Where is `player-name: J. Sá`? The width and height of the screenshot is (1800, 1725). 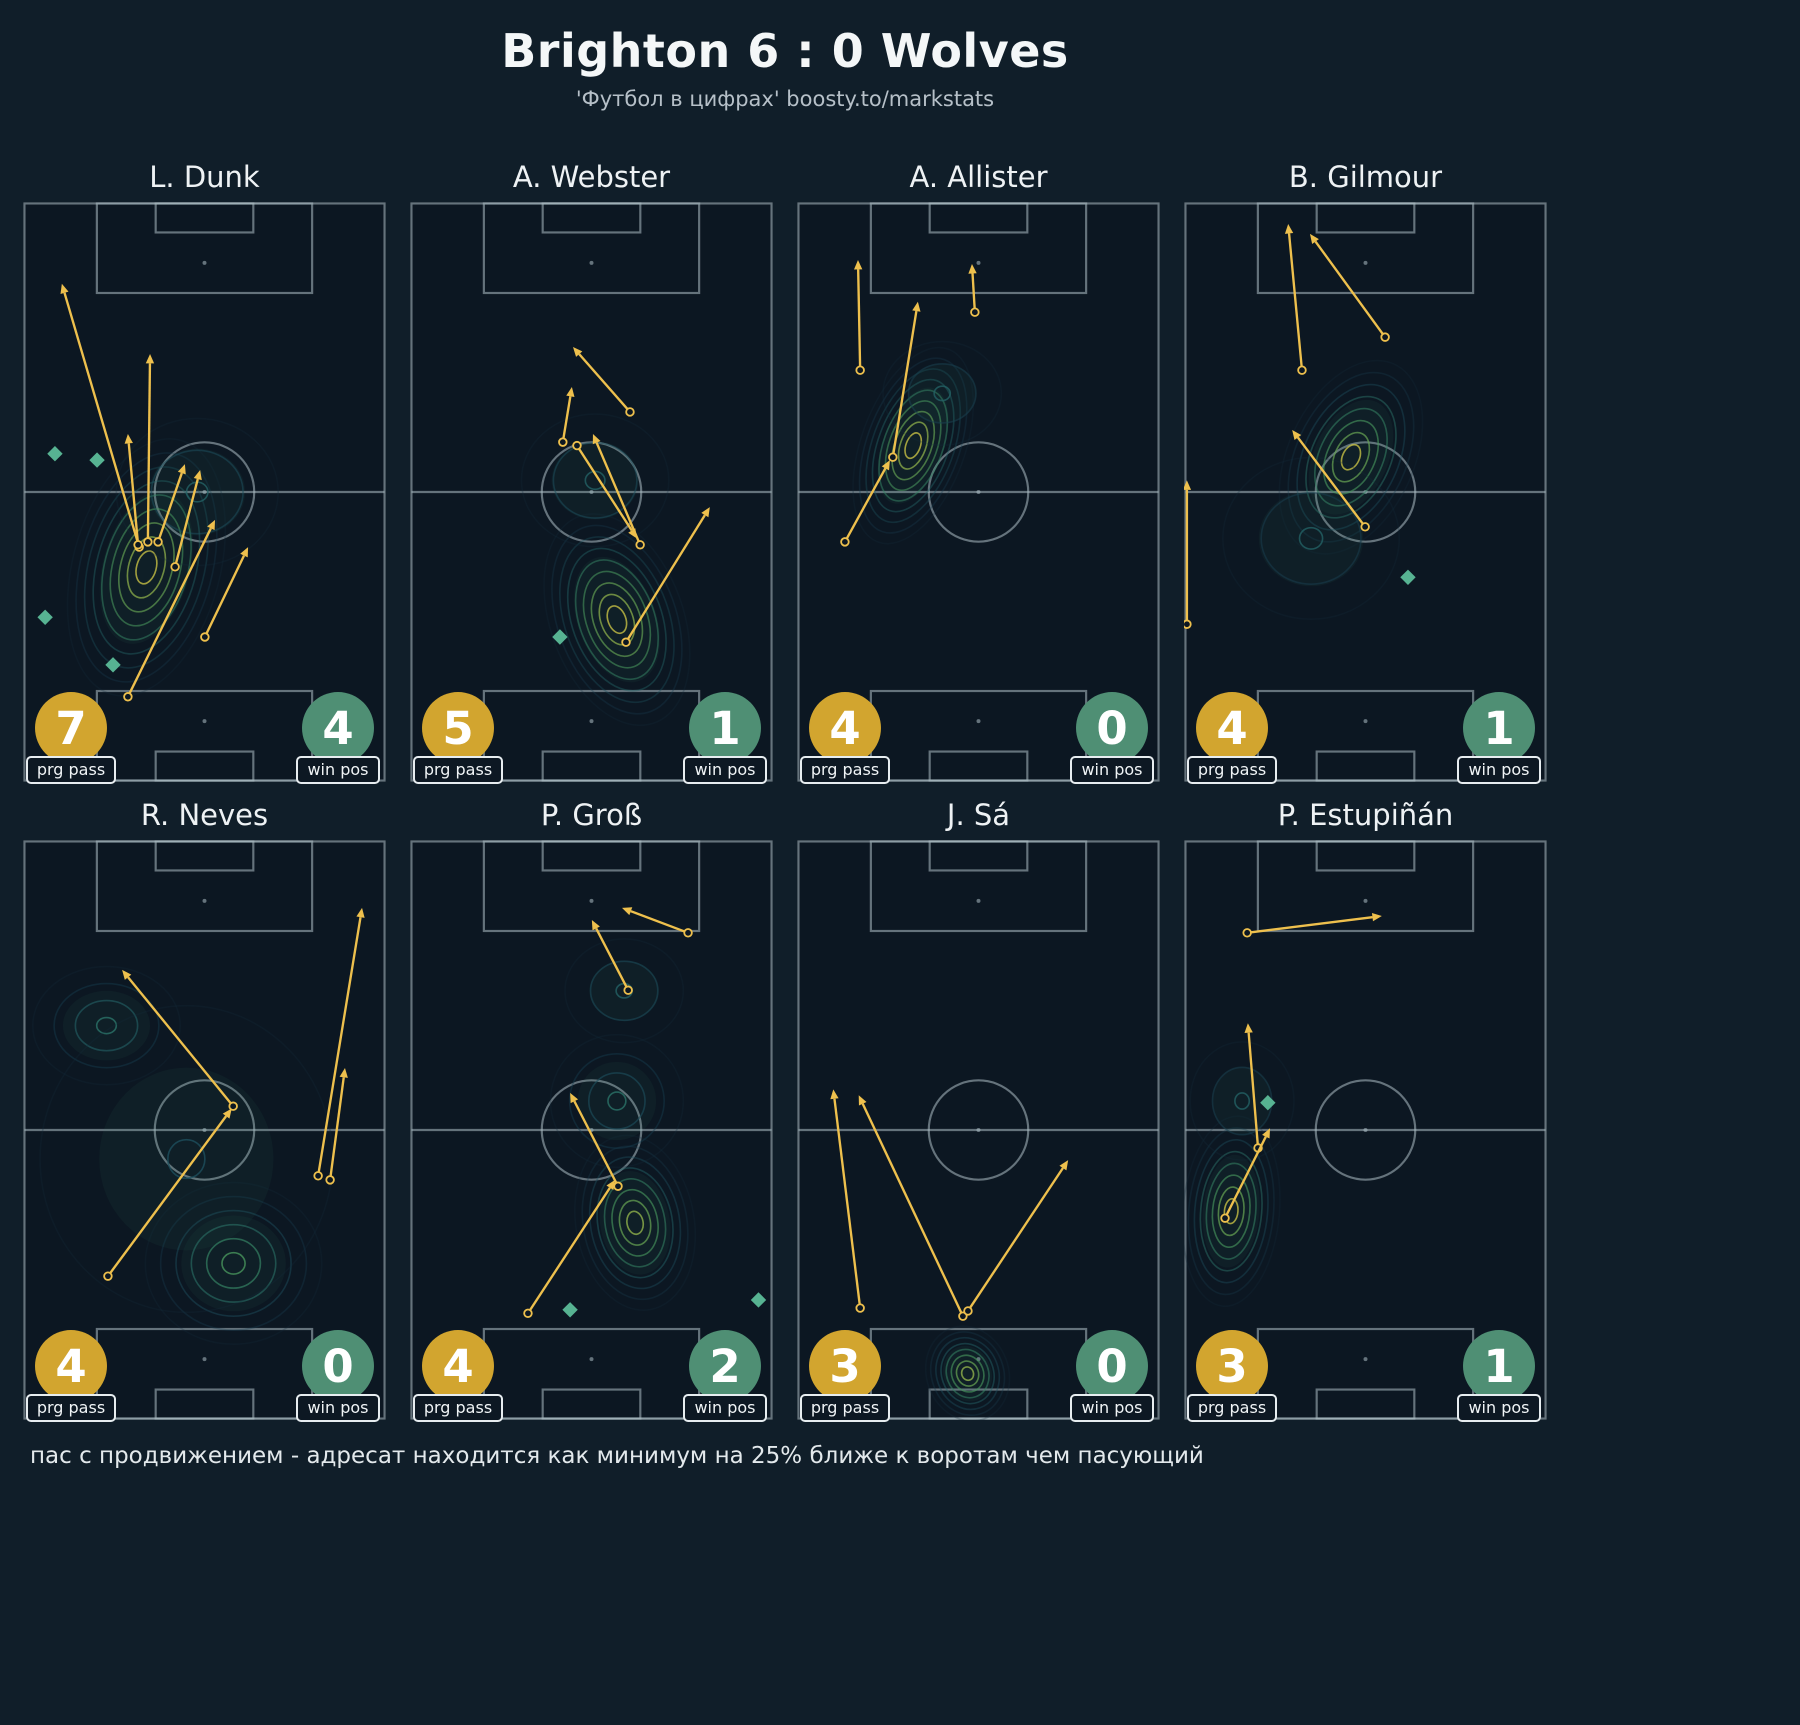
player-name: J. Sá is located at coordinates (978, 815).